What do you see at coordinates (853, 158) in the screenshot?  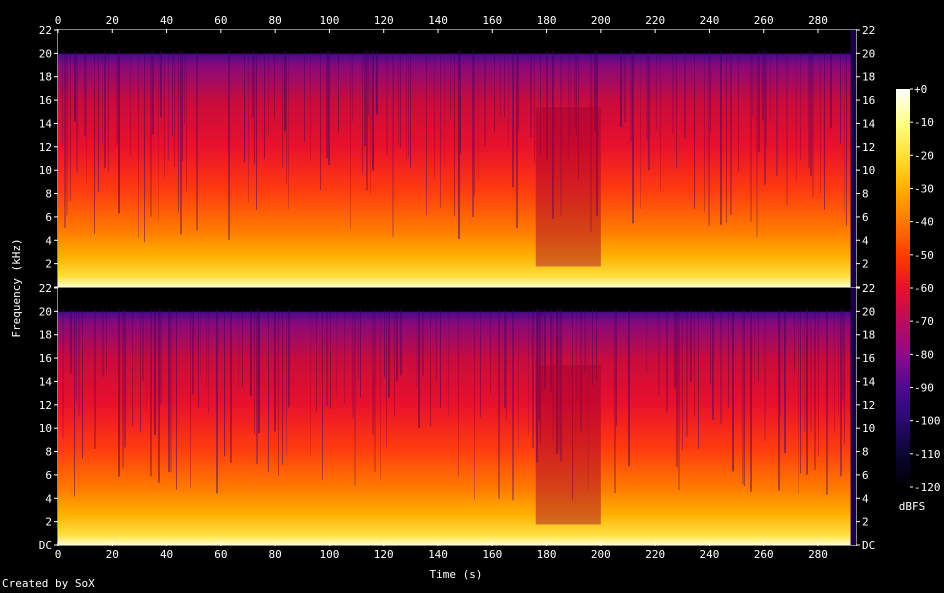 I see `channel-1-end-fade` at bounding box center [853, 158].